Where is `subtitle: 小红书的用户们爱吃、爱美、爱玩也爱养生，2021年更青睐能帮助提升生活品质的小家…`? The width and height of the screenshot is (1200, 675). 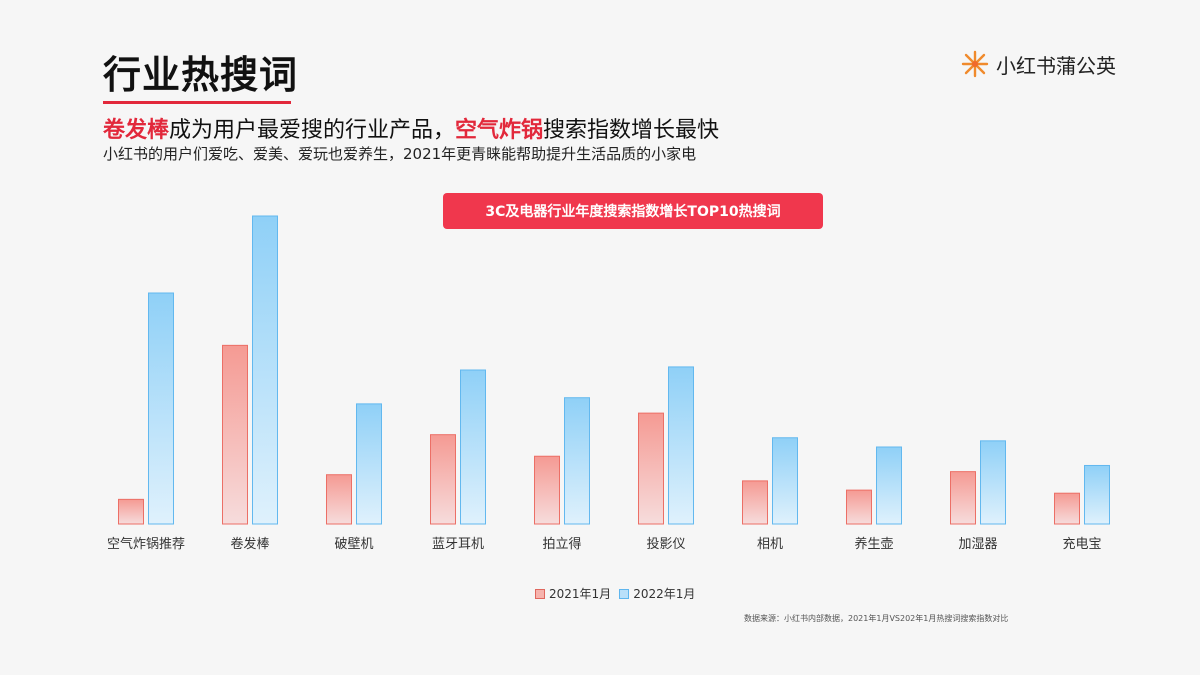 subtitle: 小红书的用户们爱吃、爱美、爱玩也爱养生，2021年更青睐能帮助提升生活品质的小家… is located at coordinates (400, 154).